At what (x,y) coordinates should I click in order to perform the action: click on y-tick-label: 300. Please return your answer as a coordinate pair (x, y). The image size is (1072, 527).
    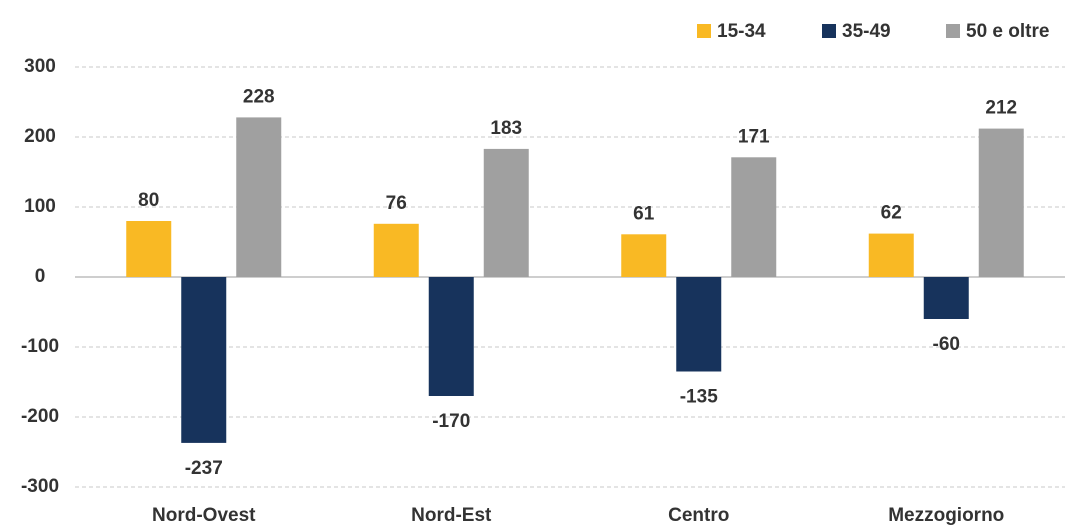
    Looking at the image, I should click on (40, 66).